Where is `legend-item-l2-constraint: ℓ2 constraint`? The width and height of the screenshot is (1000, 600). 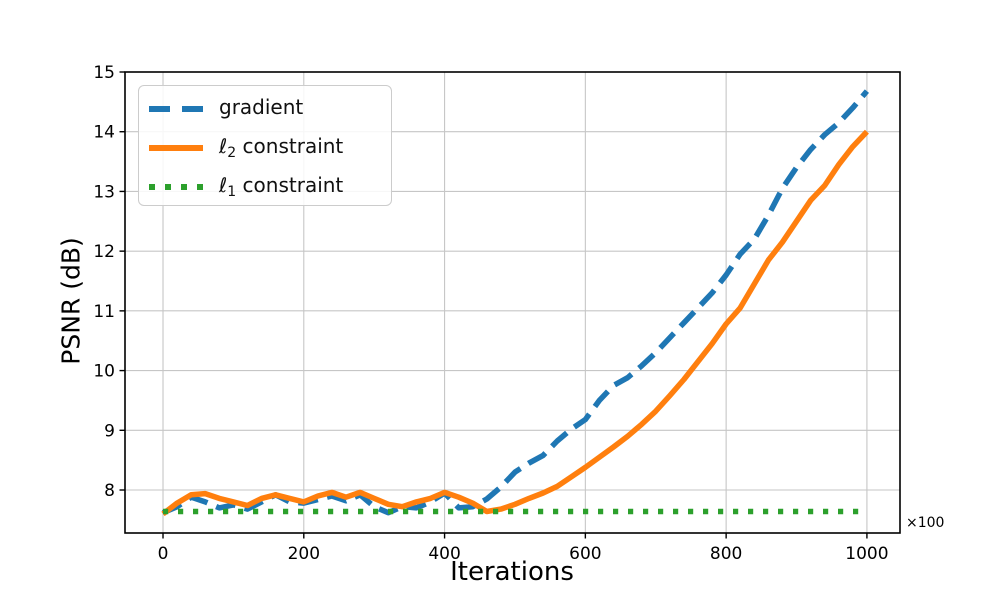
legend-item-l2-constraint: ℓ2 constraint is located at coordinates (270, 147).